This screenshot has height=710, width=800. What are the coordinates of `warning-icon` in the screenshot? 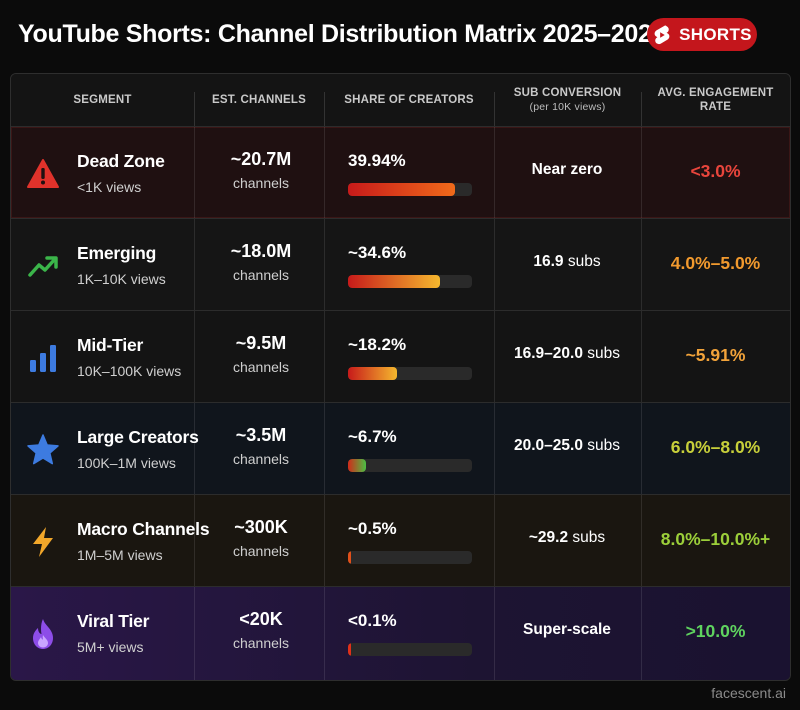 It's located at (43, 174).